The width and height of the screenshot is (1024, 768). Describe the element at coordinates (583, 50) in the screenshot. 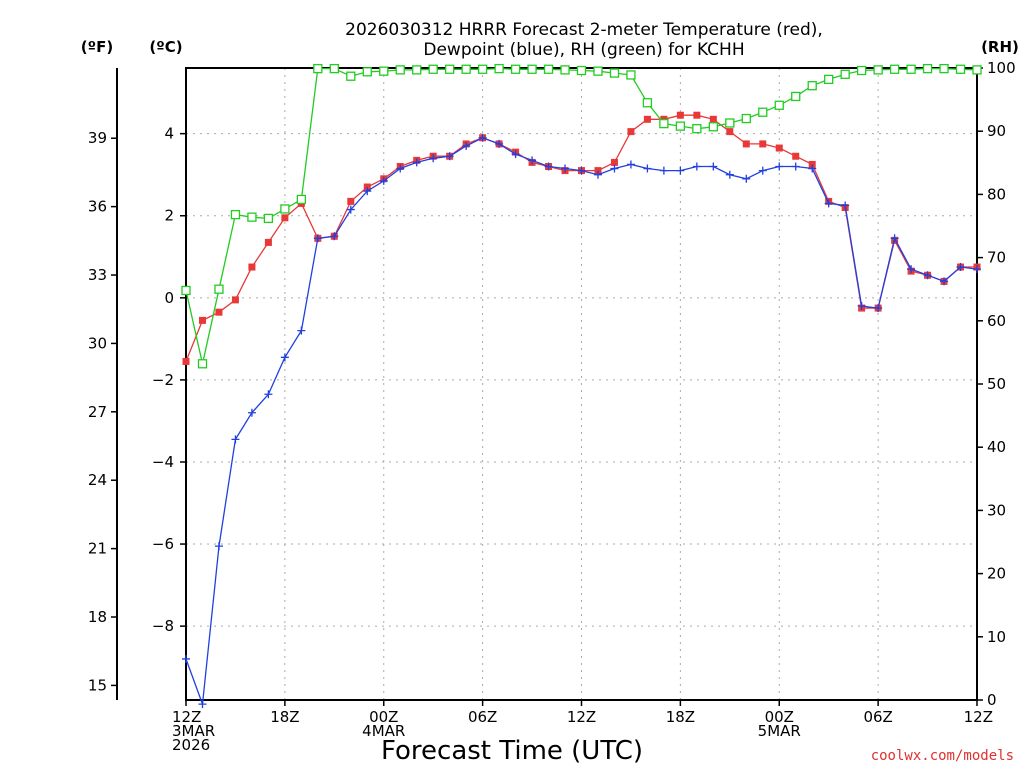

I see `chart-title-line2: Dewpoint (blue), RH (green) for KCHH` at that location.